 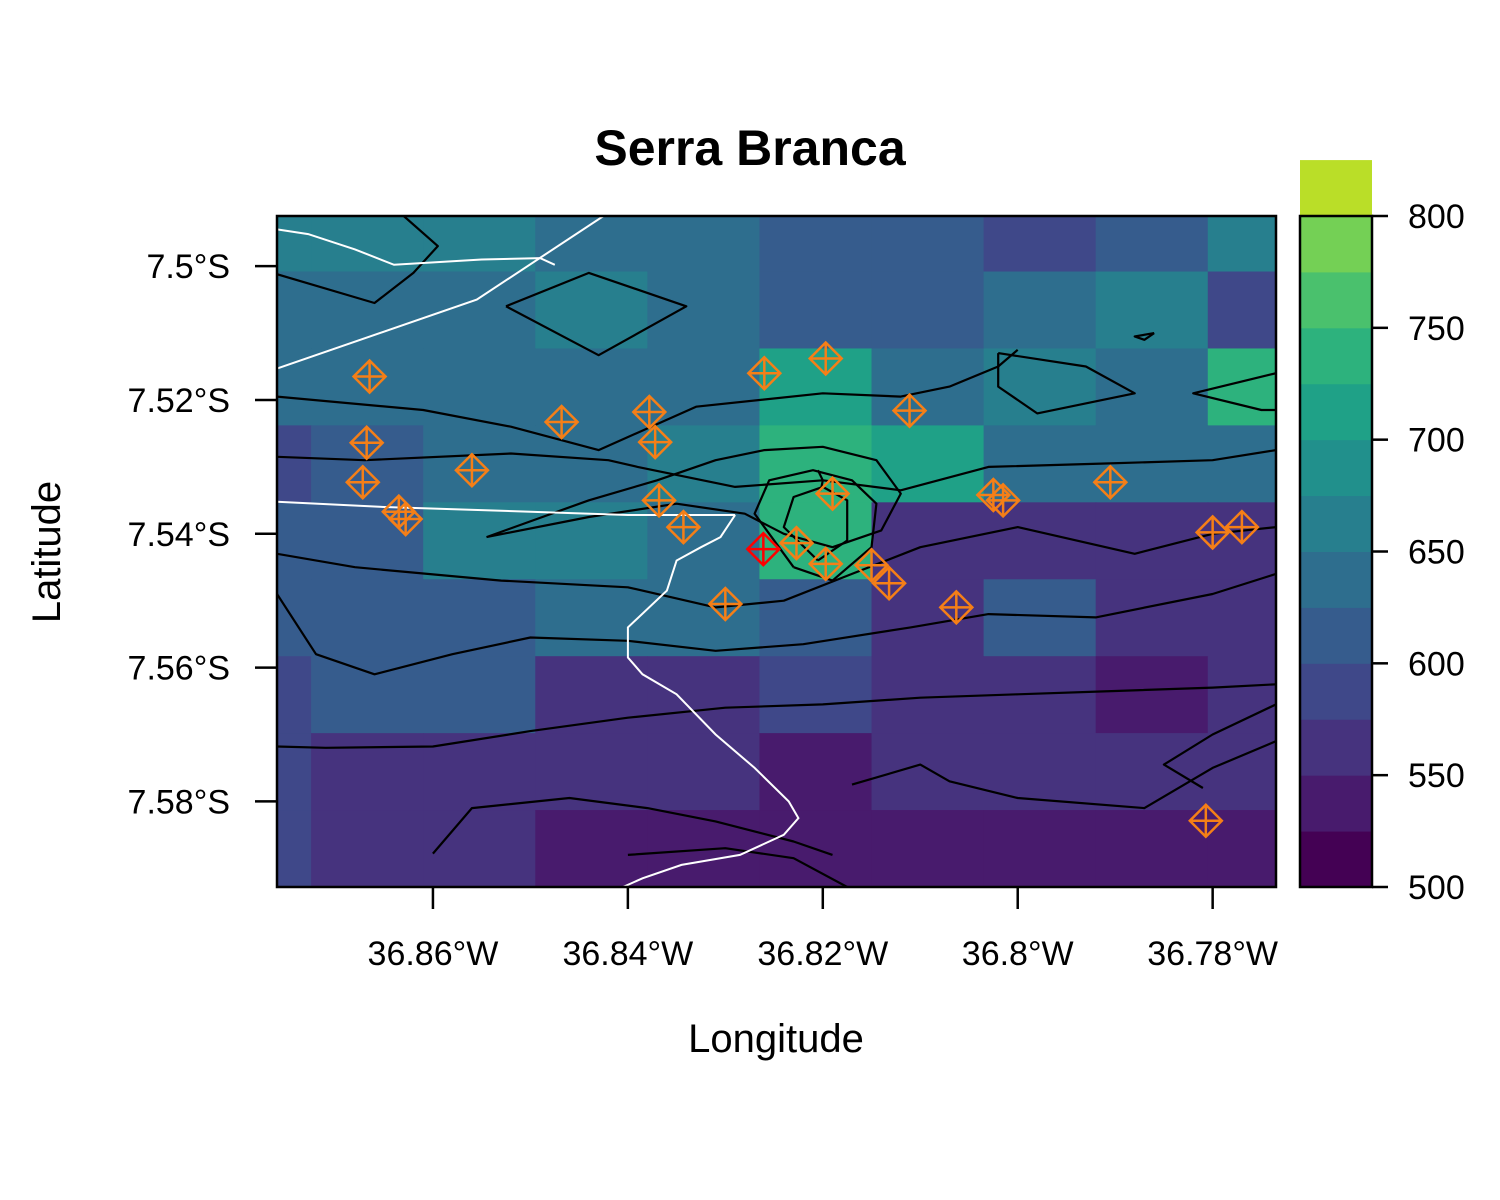 I want to click on y-axis-label: Latitude, so click(x=47, y=552).